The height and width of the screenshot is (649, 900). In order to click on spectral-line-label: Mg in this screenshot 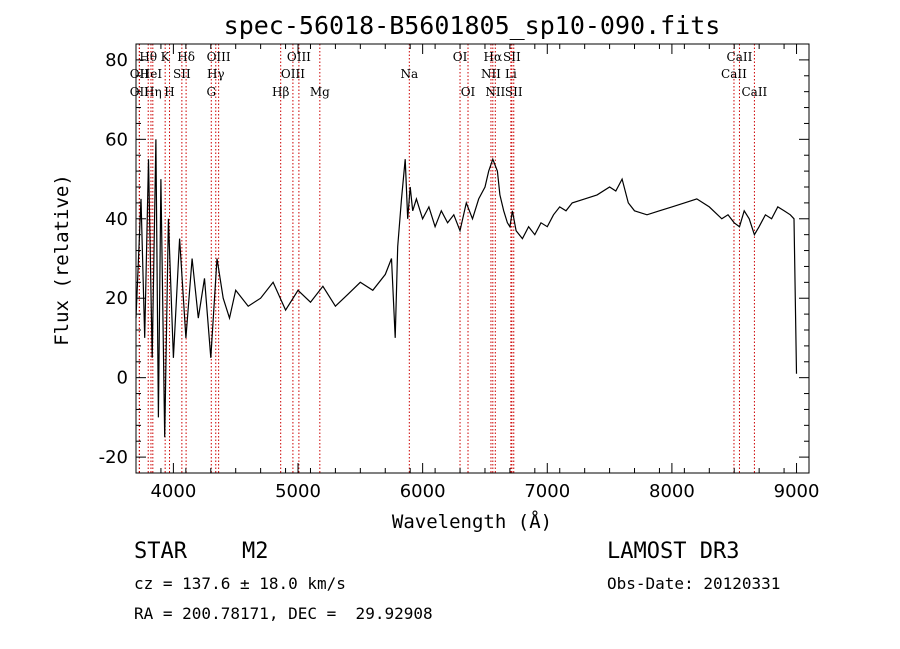, I will do `click(320, 92)`.